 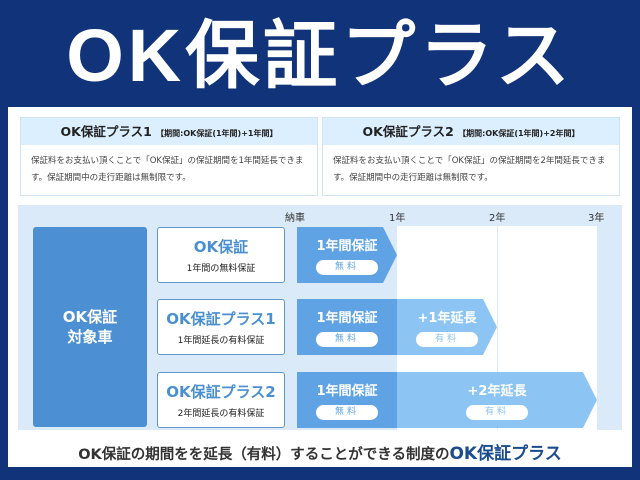 What do you see at coordinates (221, 392) in the screenshot?
I see `plan-name: OK保証プラス2` at bounding box center [221, 392].